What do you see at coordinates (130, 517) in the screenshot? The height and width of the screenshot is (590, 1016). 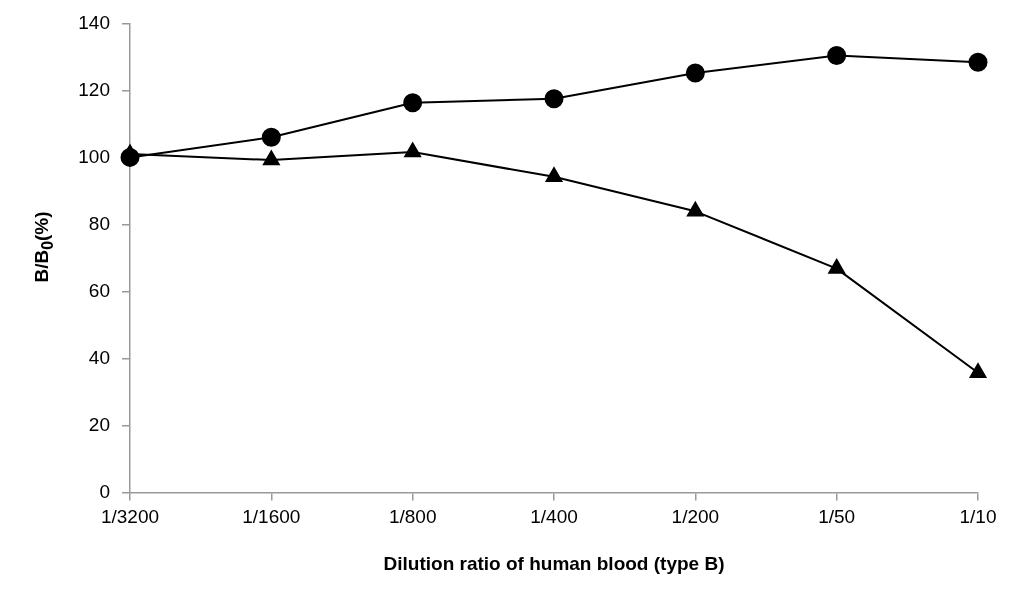 I see `x-tick-label: 1/3200` at bounding box center [130, 517].